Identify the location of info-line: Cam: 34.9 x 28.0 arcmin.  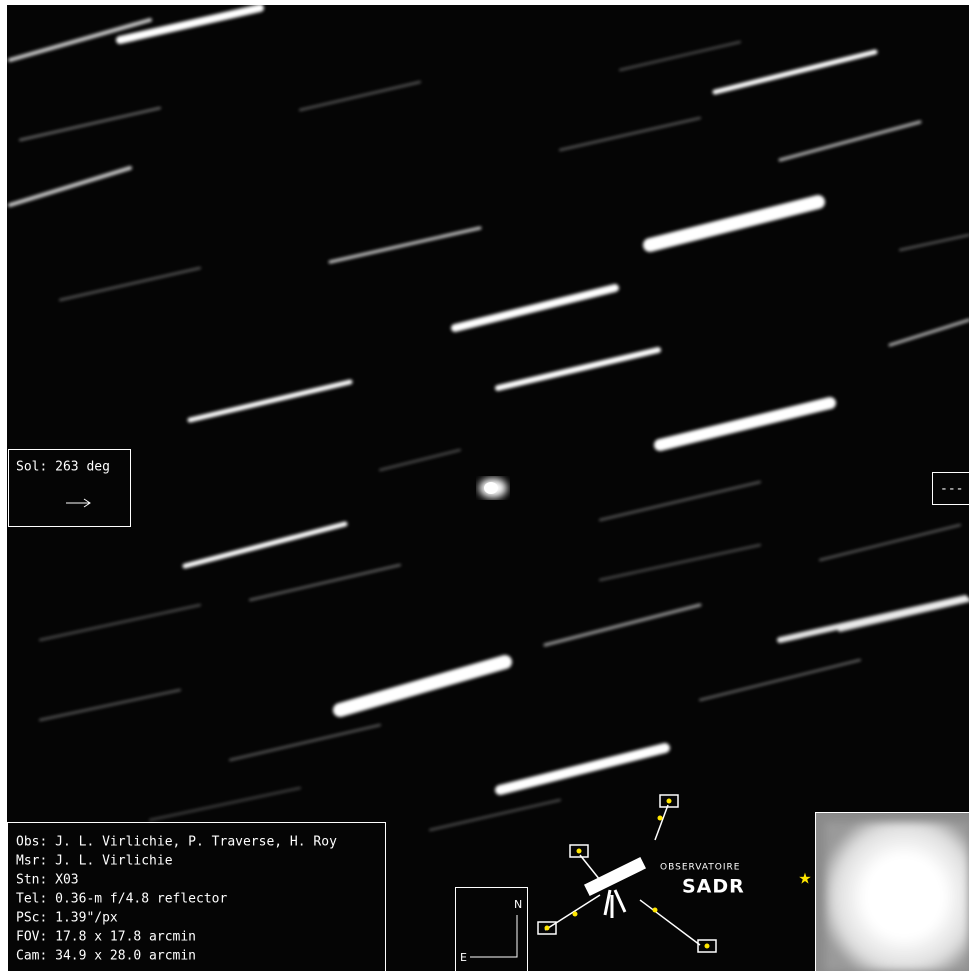
(106, 956).